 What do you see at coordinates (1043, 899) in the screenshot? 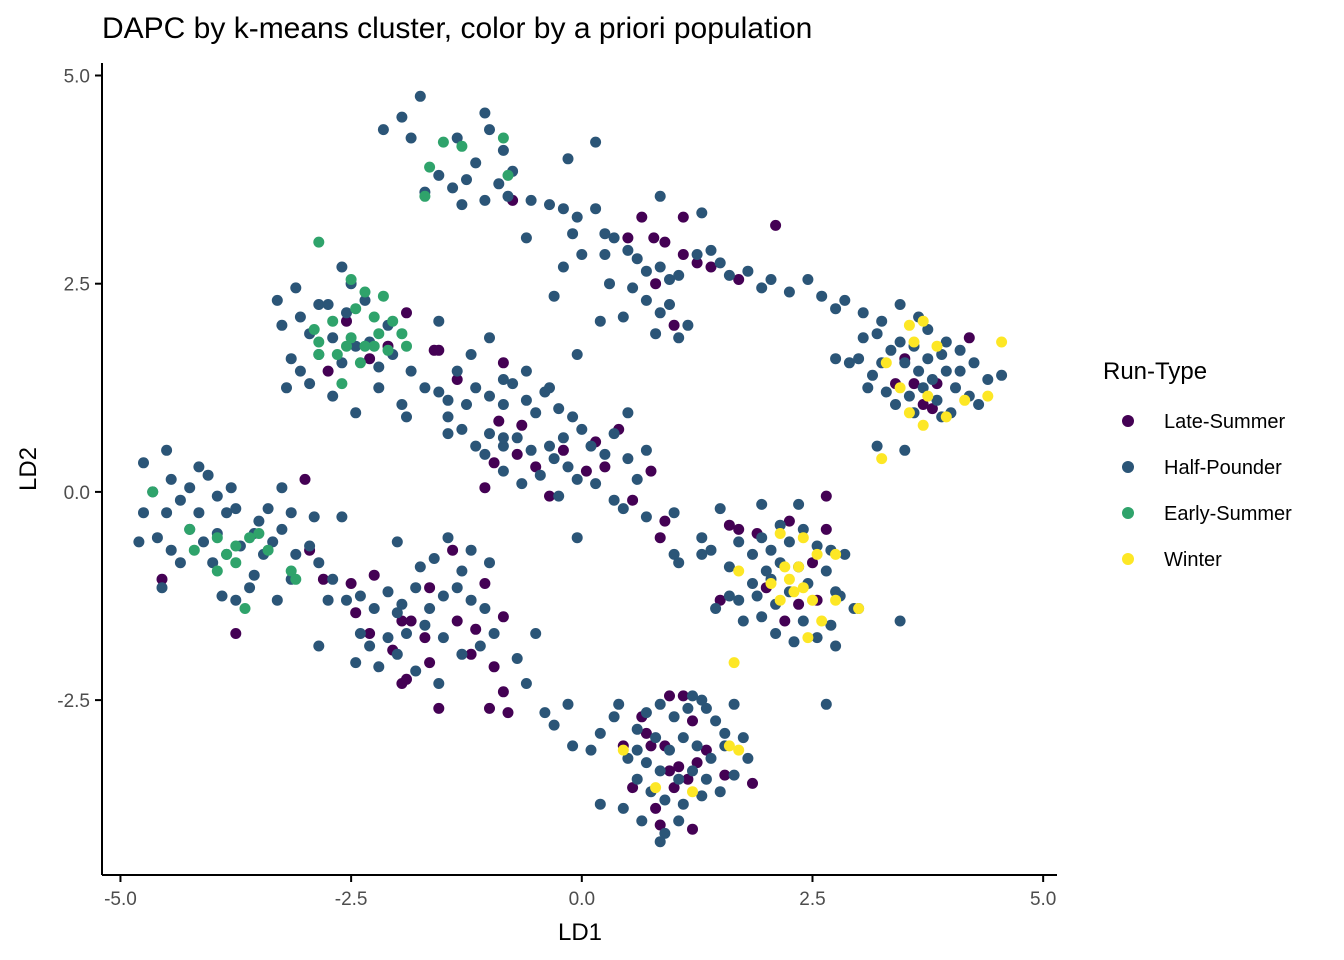
I see `x-tick-label: 5.0` at bounding box center [1043, 899].